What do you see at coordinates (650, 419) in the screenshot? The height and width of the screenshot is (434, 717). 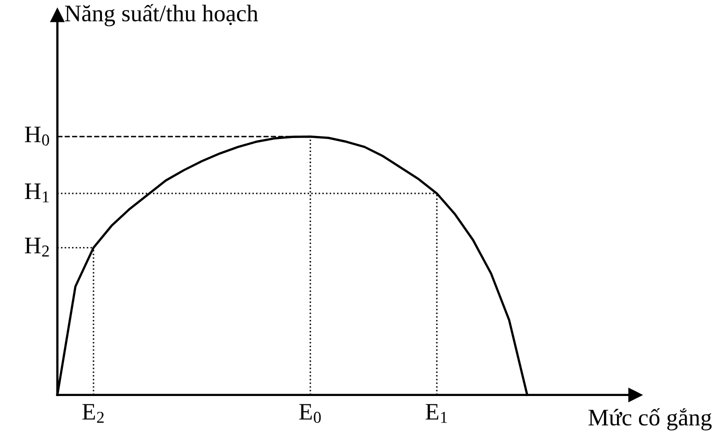 I see `x-axis-title: Mức cố gắng` at bounding box center [650, 419].